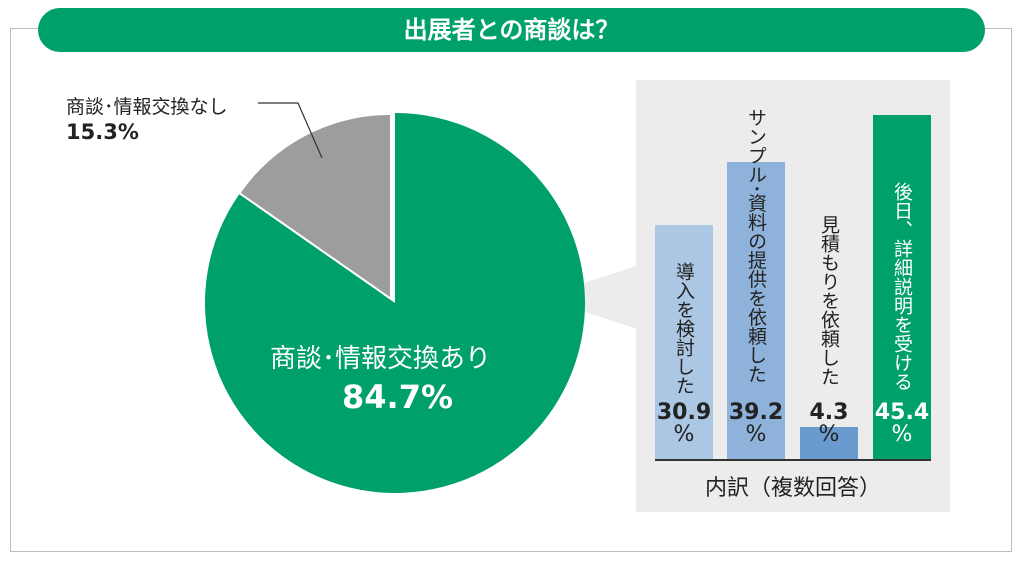  Describe the element at coordinates (684, 412) in the screenshot. I see `bar-value-label: 30.9` at that location.